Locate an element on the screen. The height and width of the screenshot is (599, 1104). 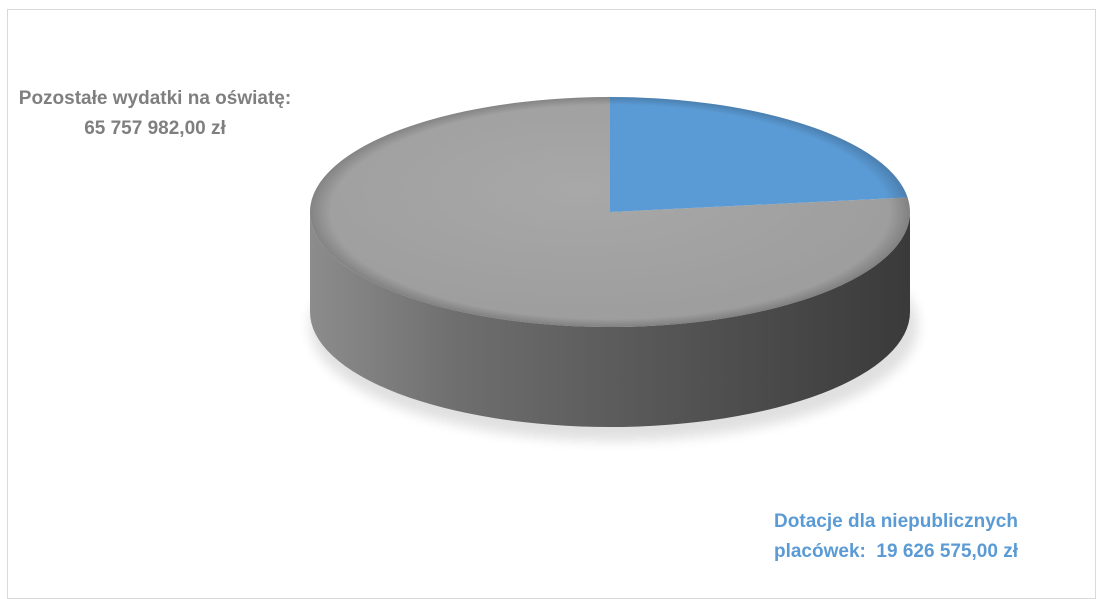
data-label-subsidies-value-line: placówek: 19 626 575,00 zł is located at coordinates (896, 552).